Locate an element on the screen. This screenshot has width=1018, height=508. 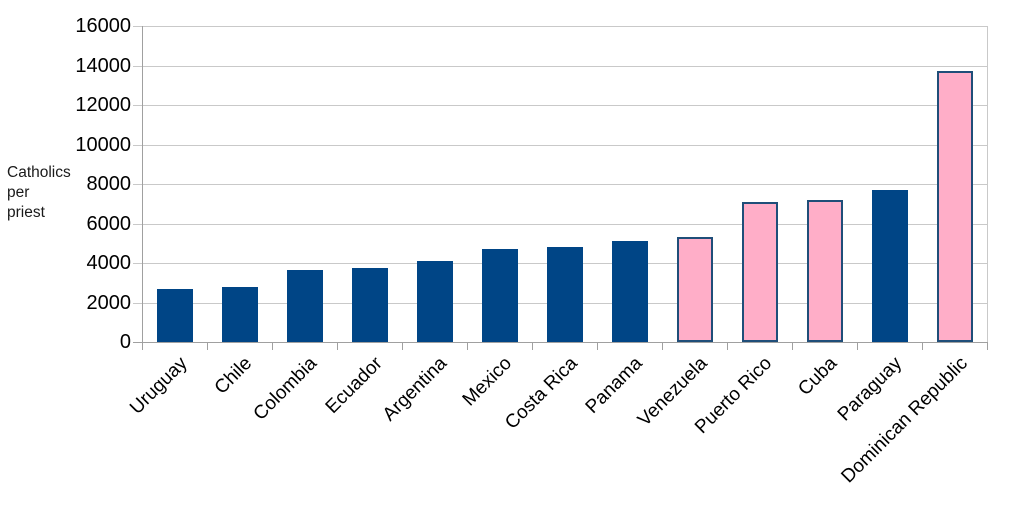
y-tick-label: 8000 is located at coordinates (109, 184).